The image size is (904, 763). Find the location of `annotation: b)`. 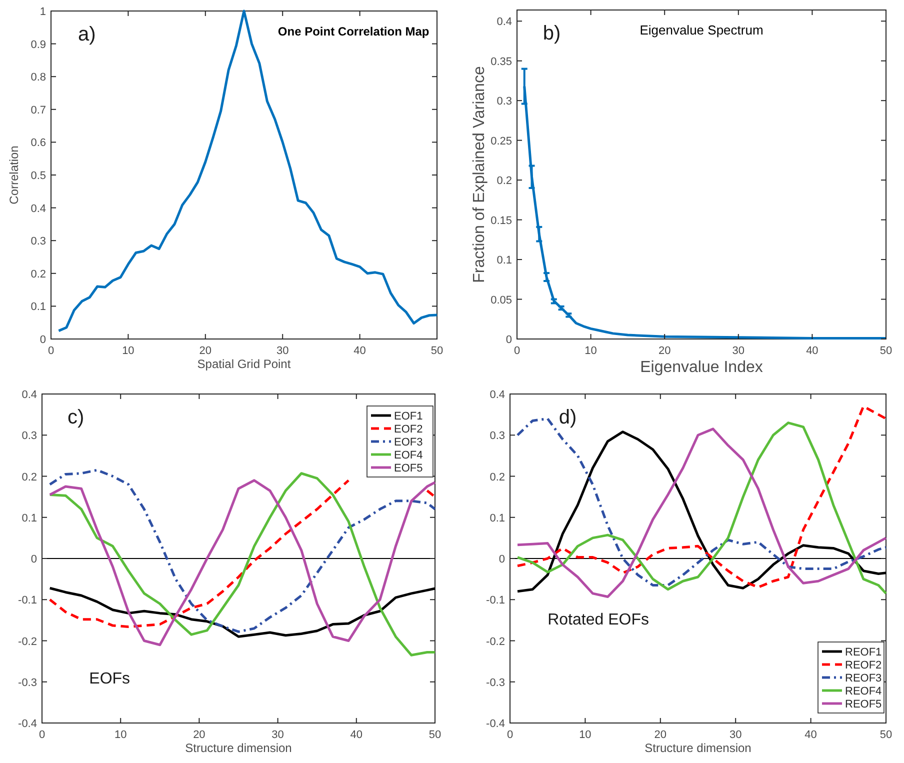

annotation: b) is located at coordinates (551, 33).